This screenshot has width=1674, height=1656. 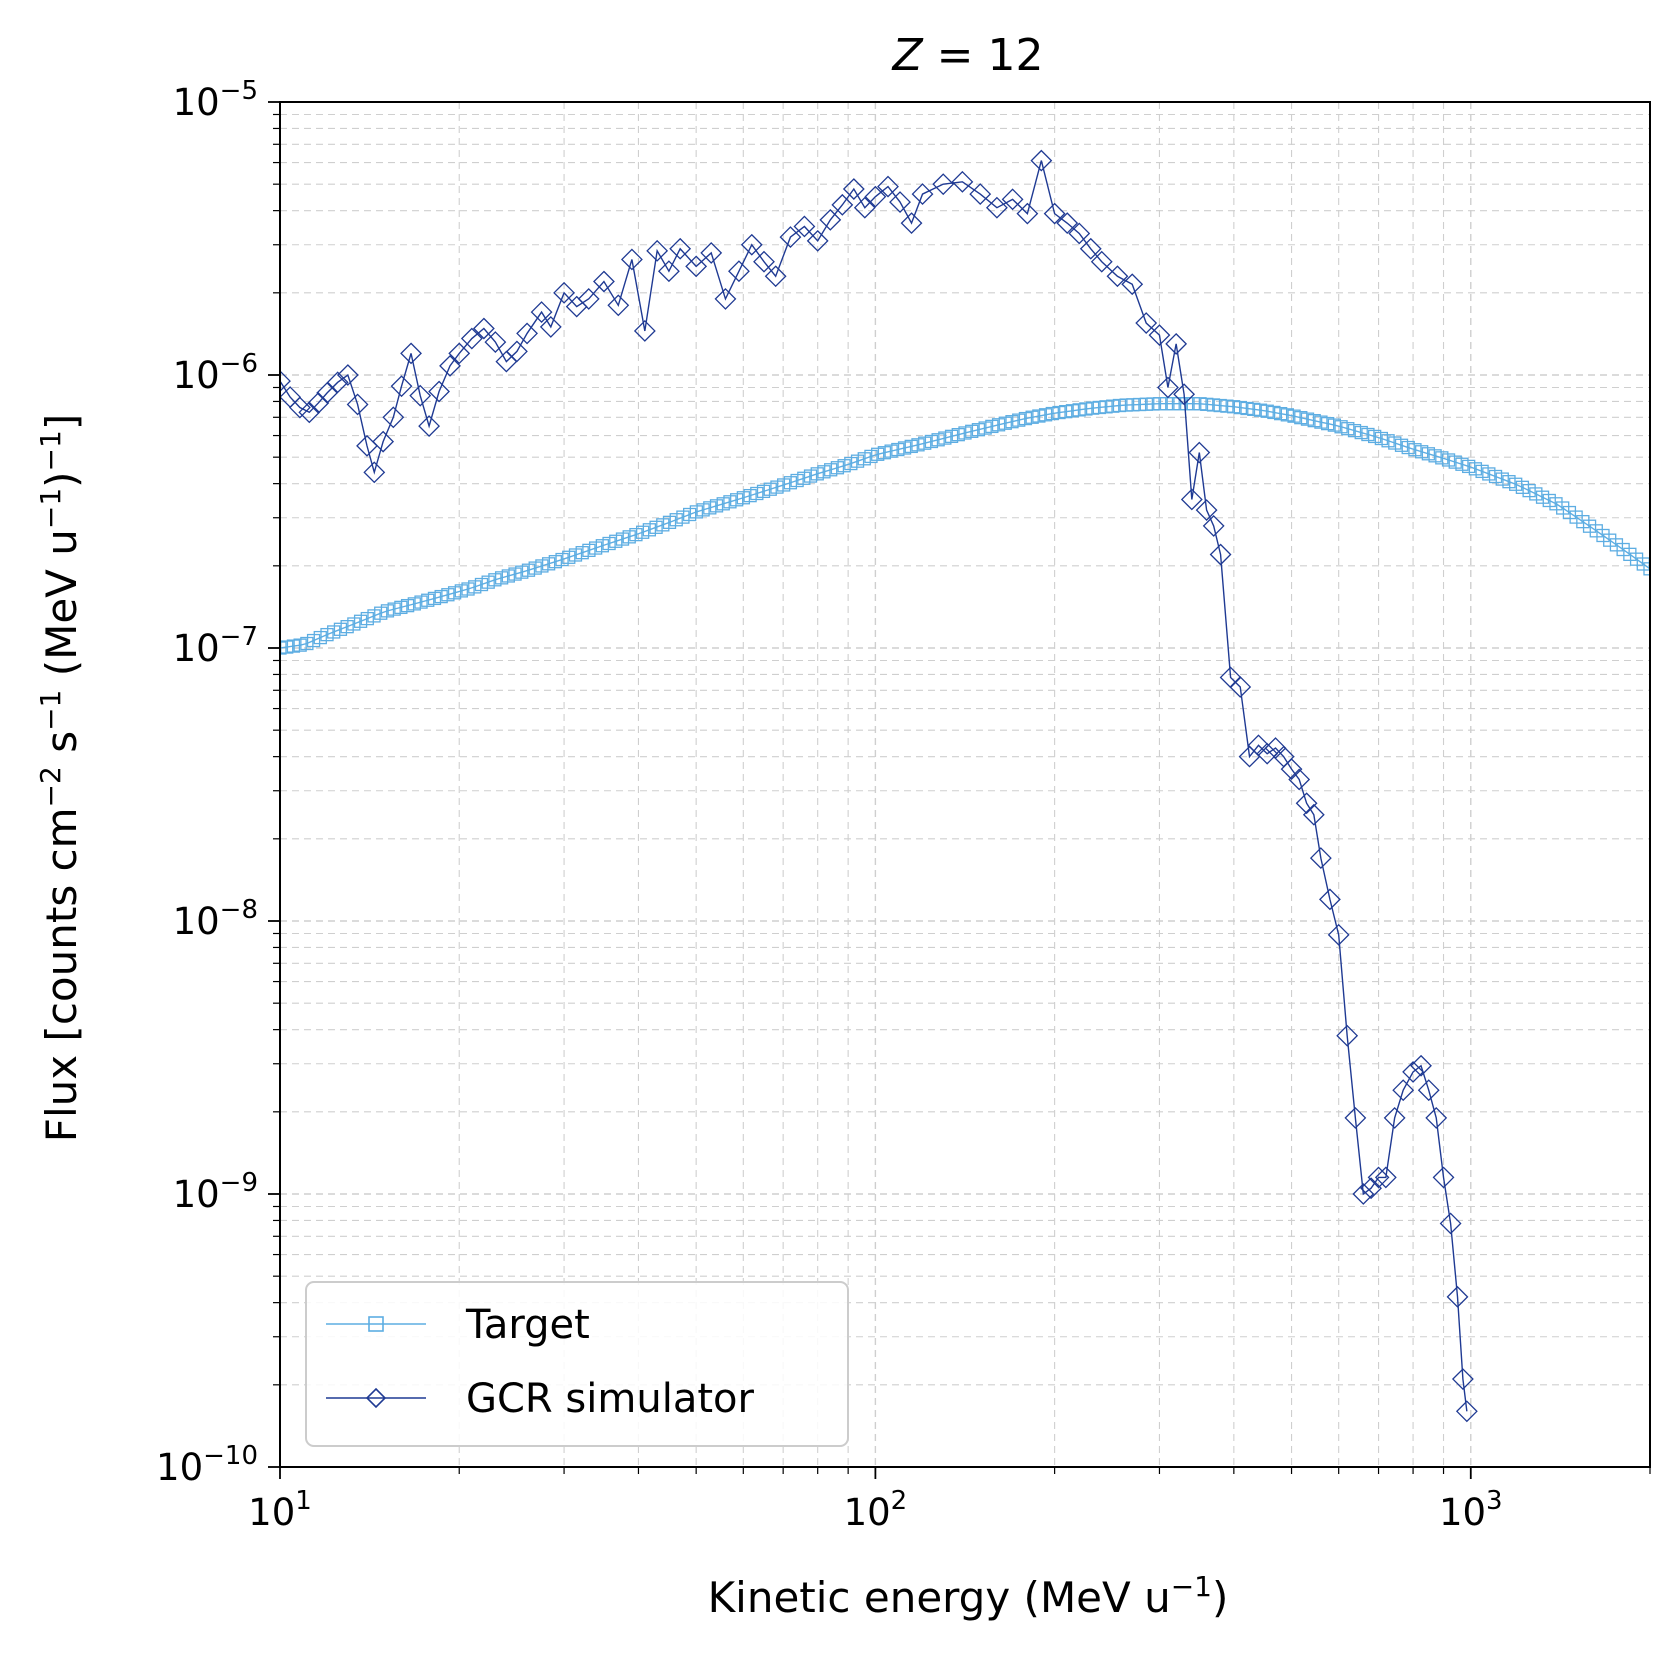 I want to click on y-axis-label-exp-3: −1, so click(x=50, y=508).